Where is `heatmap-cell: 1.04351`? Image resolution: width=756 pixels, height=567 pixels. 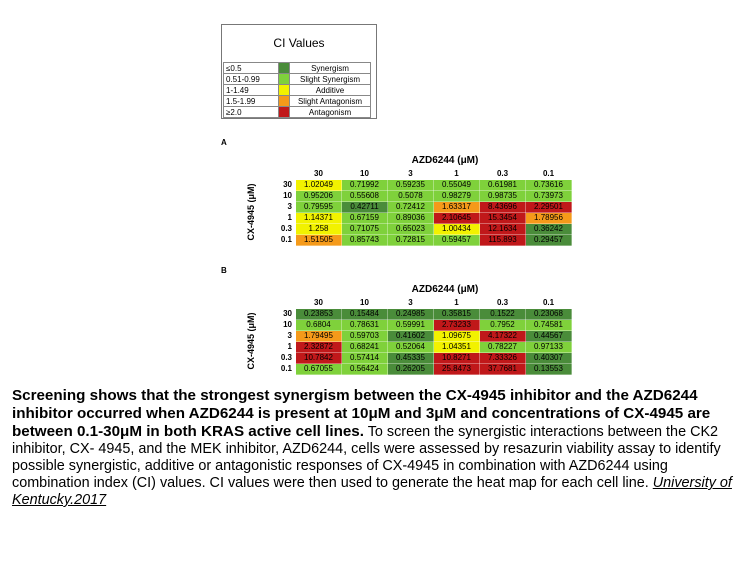
heatmap-cell: 1.04351 is located at coordinates (456, 347).